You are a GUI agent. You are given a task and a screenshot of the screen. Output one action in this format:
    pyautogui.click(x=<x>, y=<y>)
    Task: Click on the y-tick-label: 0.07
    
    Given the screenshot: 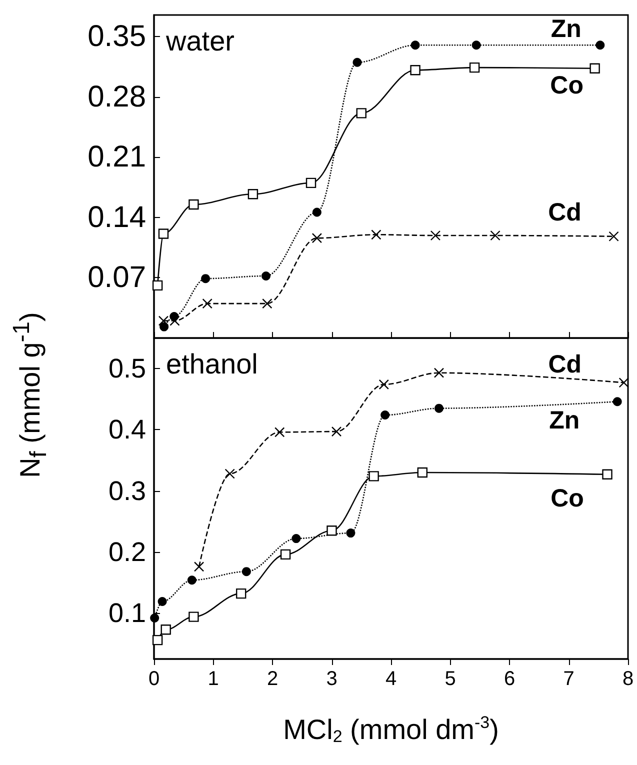 What is the action you would take?
    pyautogui.click(x=117, y=277)
    